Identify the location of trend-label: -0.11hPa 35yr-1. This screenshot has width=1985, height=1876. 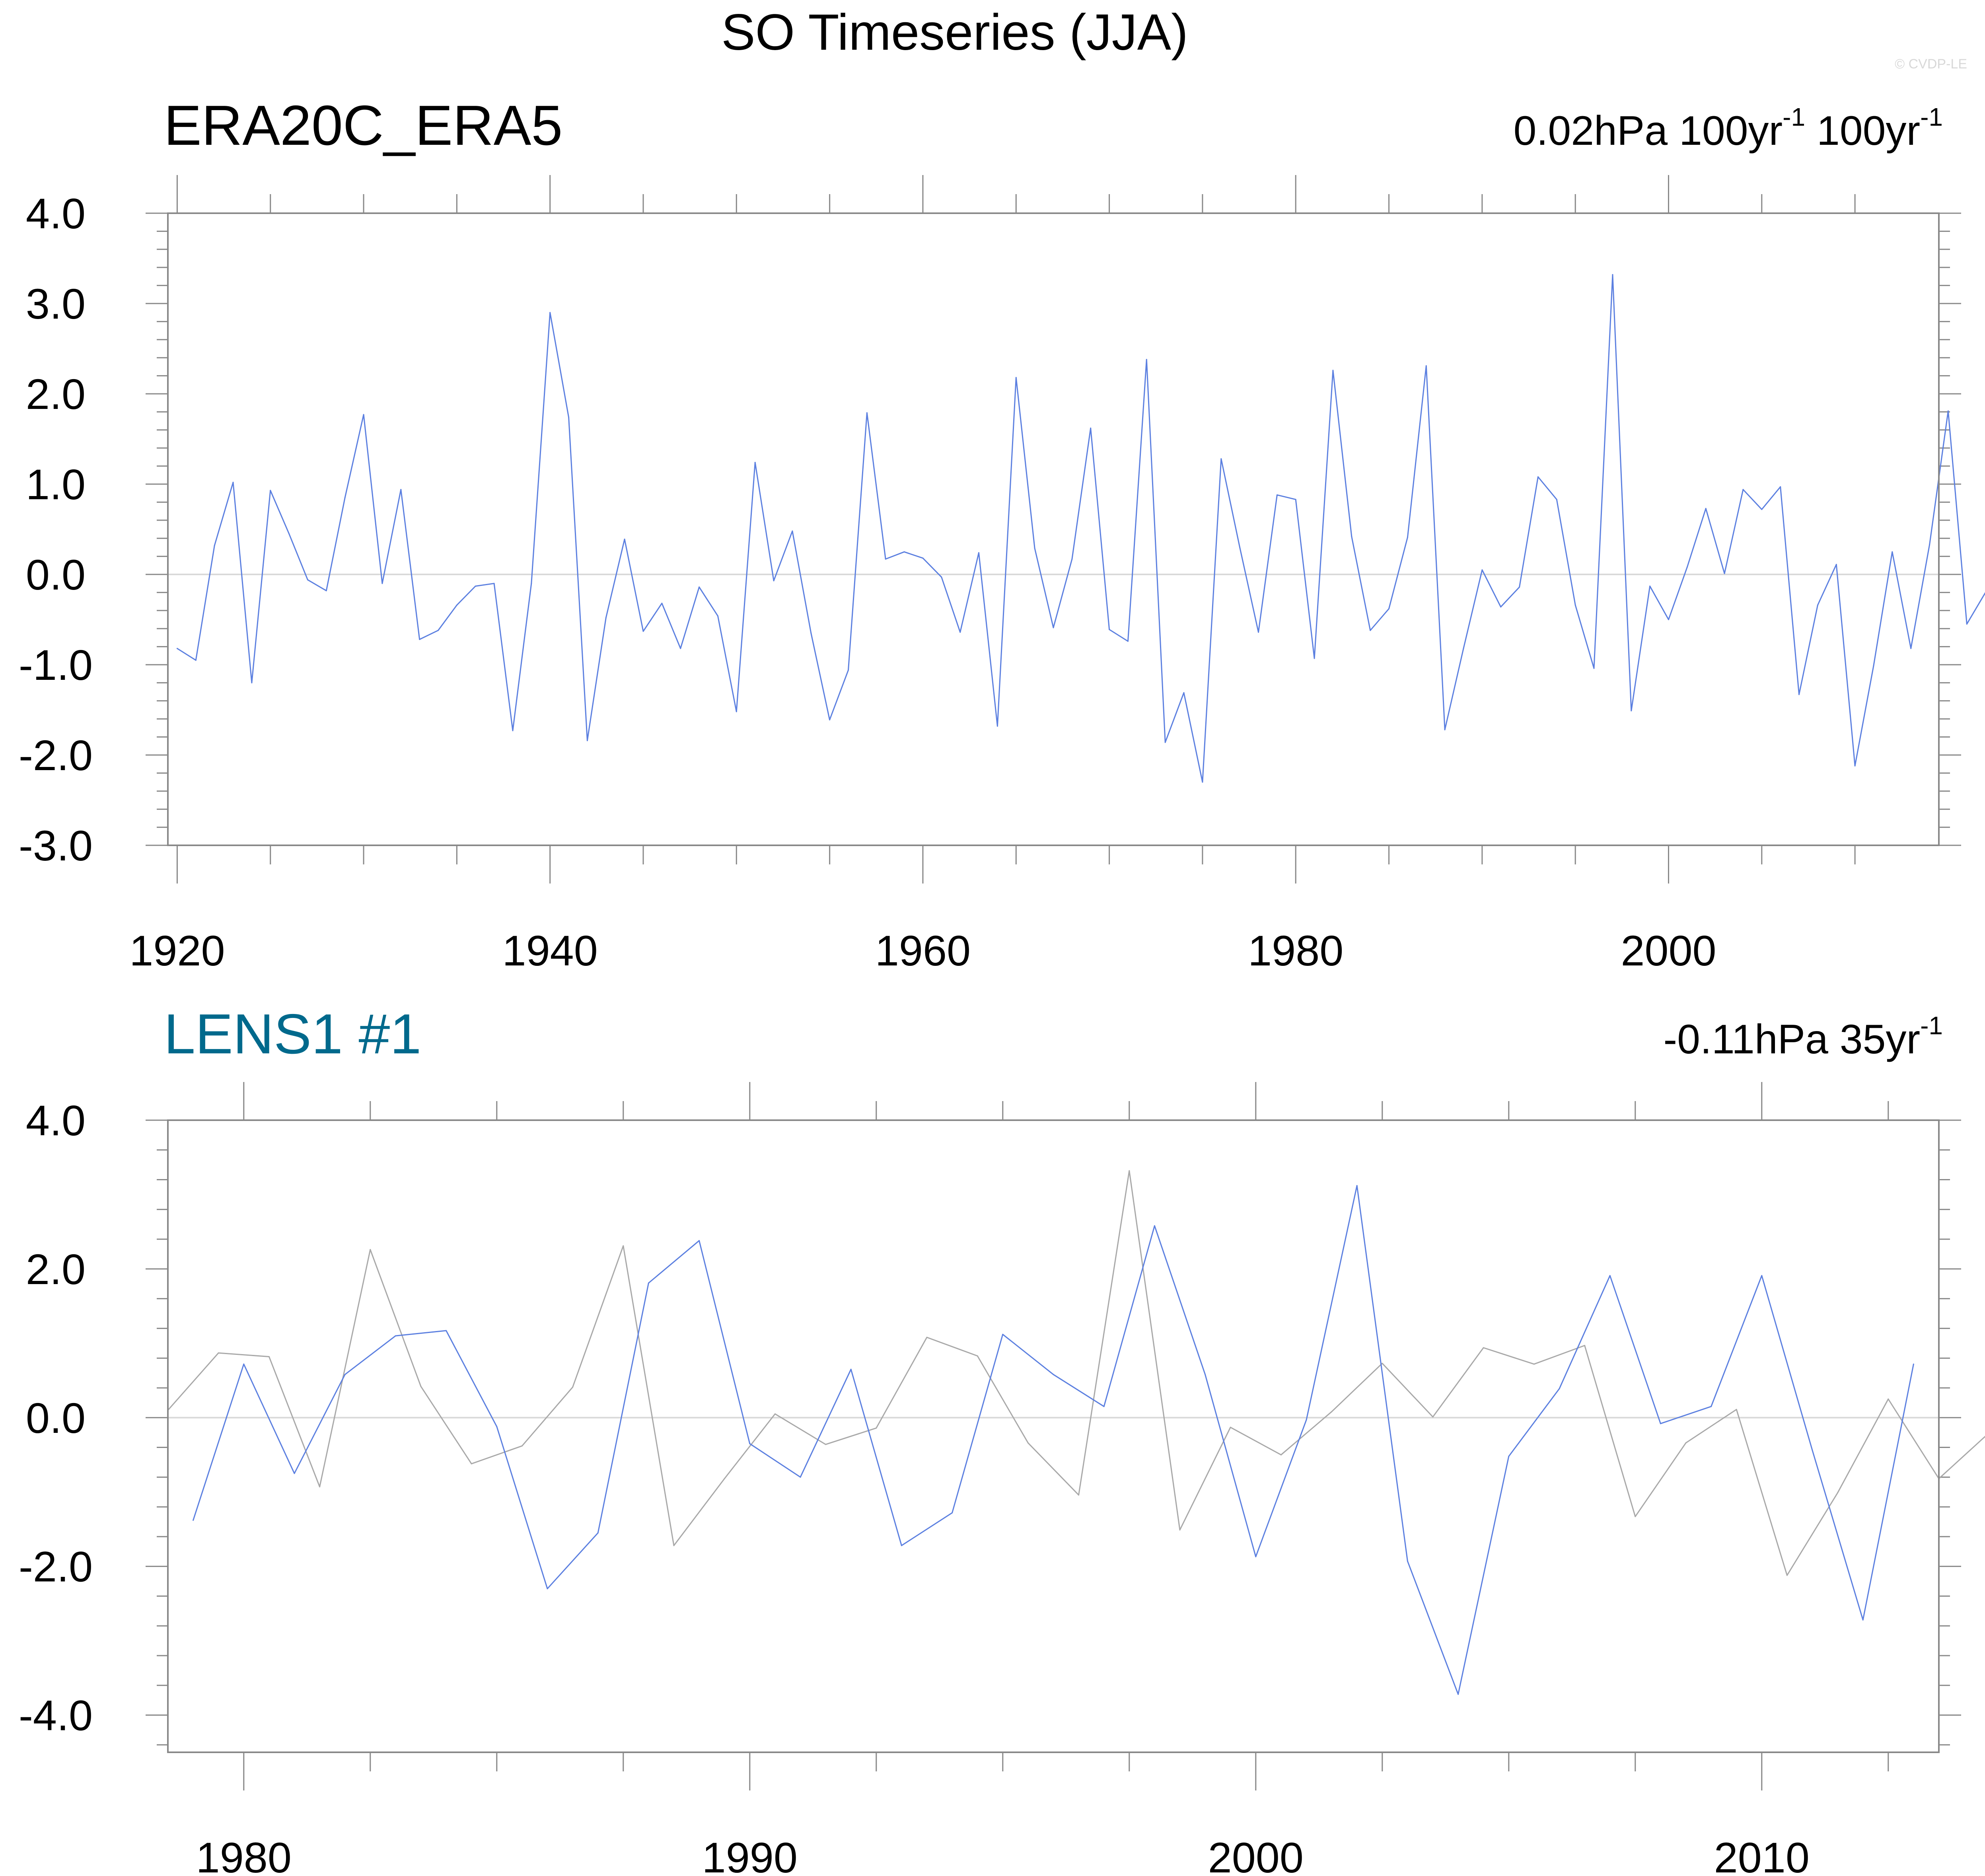
(1804, 1037).